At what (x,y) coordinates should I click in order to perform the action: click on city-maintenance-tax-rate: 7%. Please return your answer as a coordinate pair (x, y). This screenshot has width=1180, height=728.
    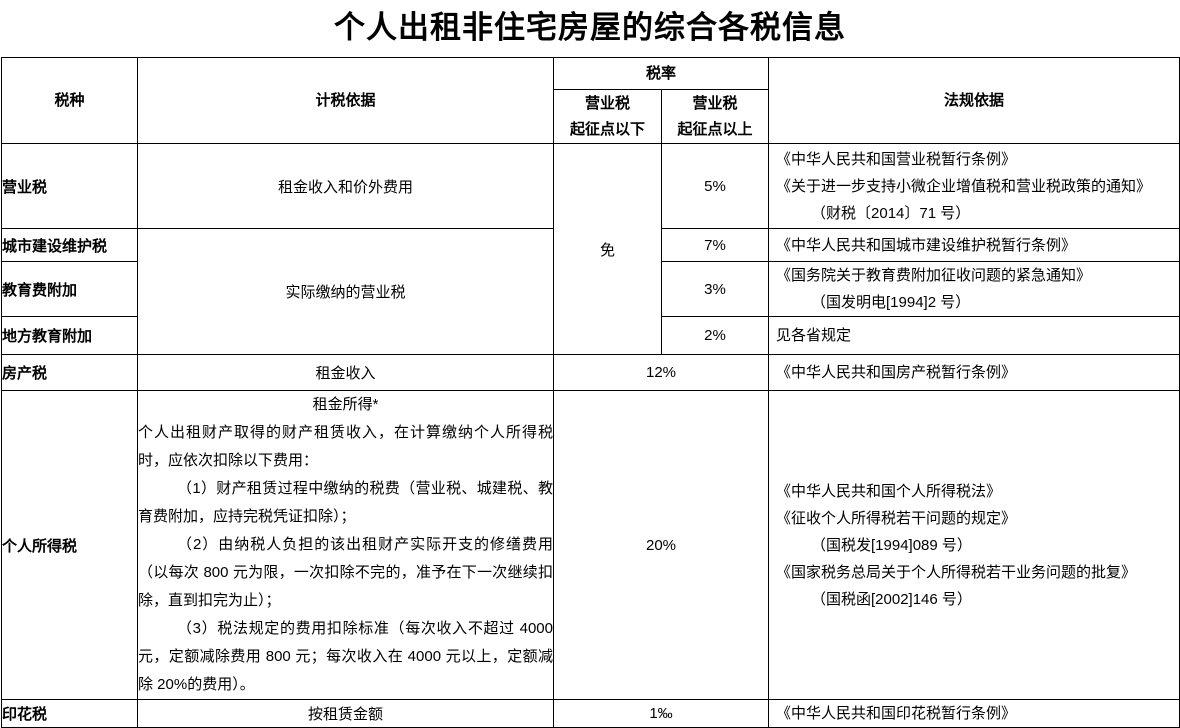
    Looking at the image, I should click on (715, 245).